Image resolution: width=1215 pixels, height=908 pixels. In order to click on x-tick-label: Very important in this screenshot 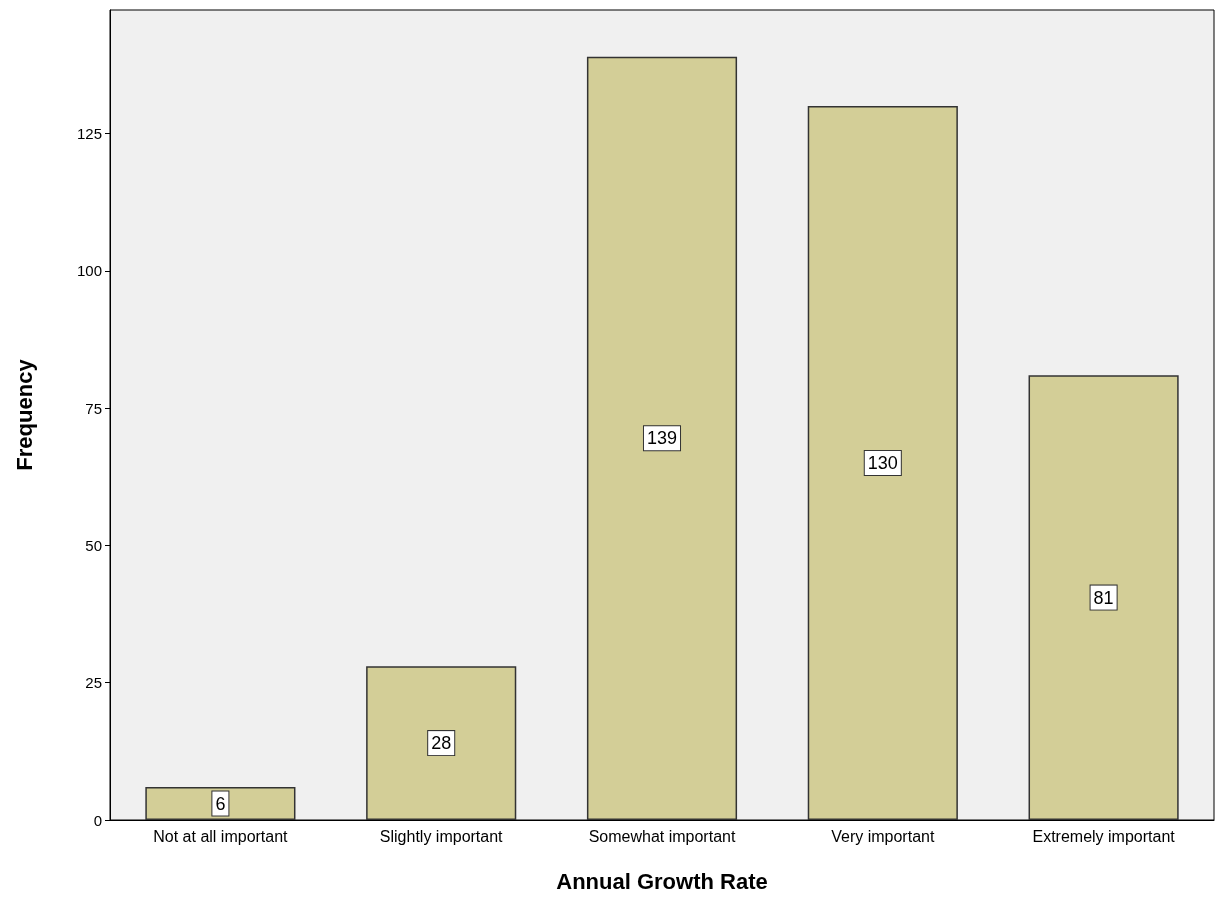, I will do `click(883, 836)`.